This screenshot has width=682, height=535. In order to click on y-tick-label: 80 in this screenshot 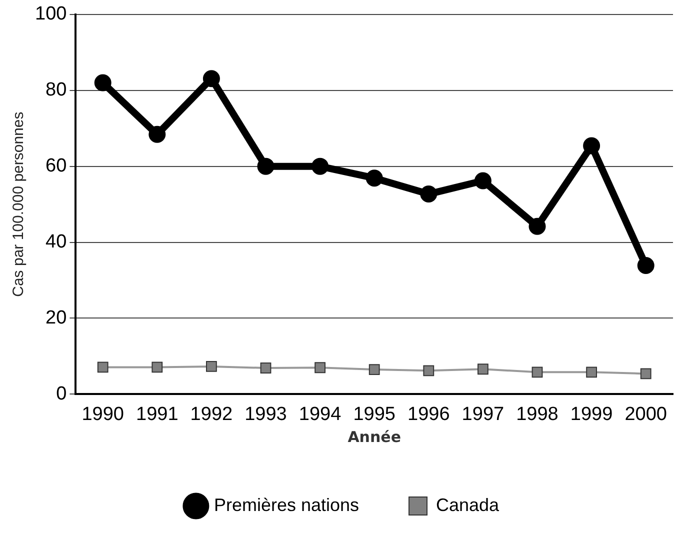, I will do `click(56, 90)`.